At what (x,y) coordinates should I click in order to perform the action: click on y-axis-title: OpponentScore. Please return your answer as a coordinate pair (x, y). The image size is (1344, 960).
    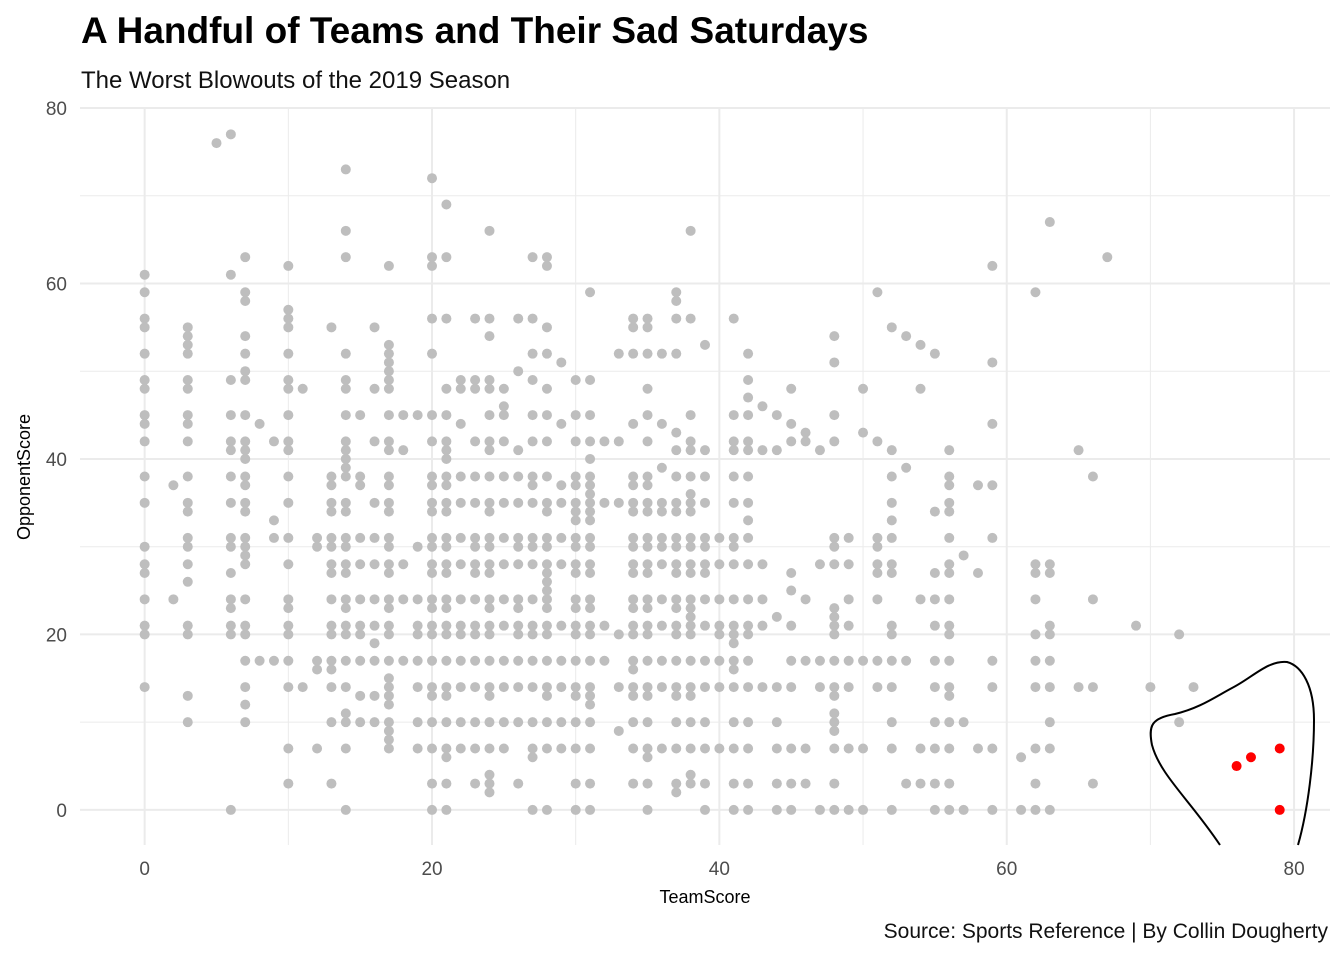
    Looking at the image, I should click on (24, 477).